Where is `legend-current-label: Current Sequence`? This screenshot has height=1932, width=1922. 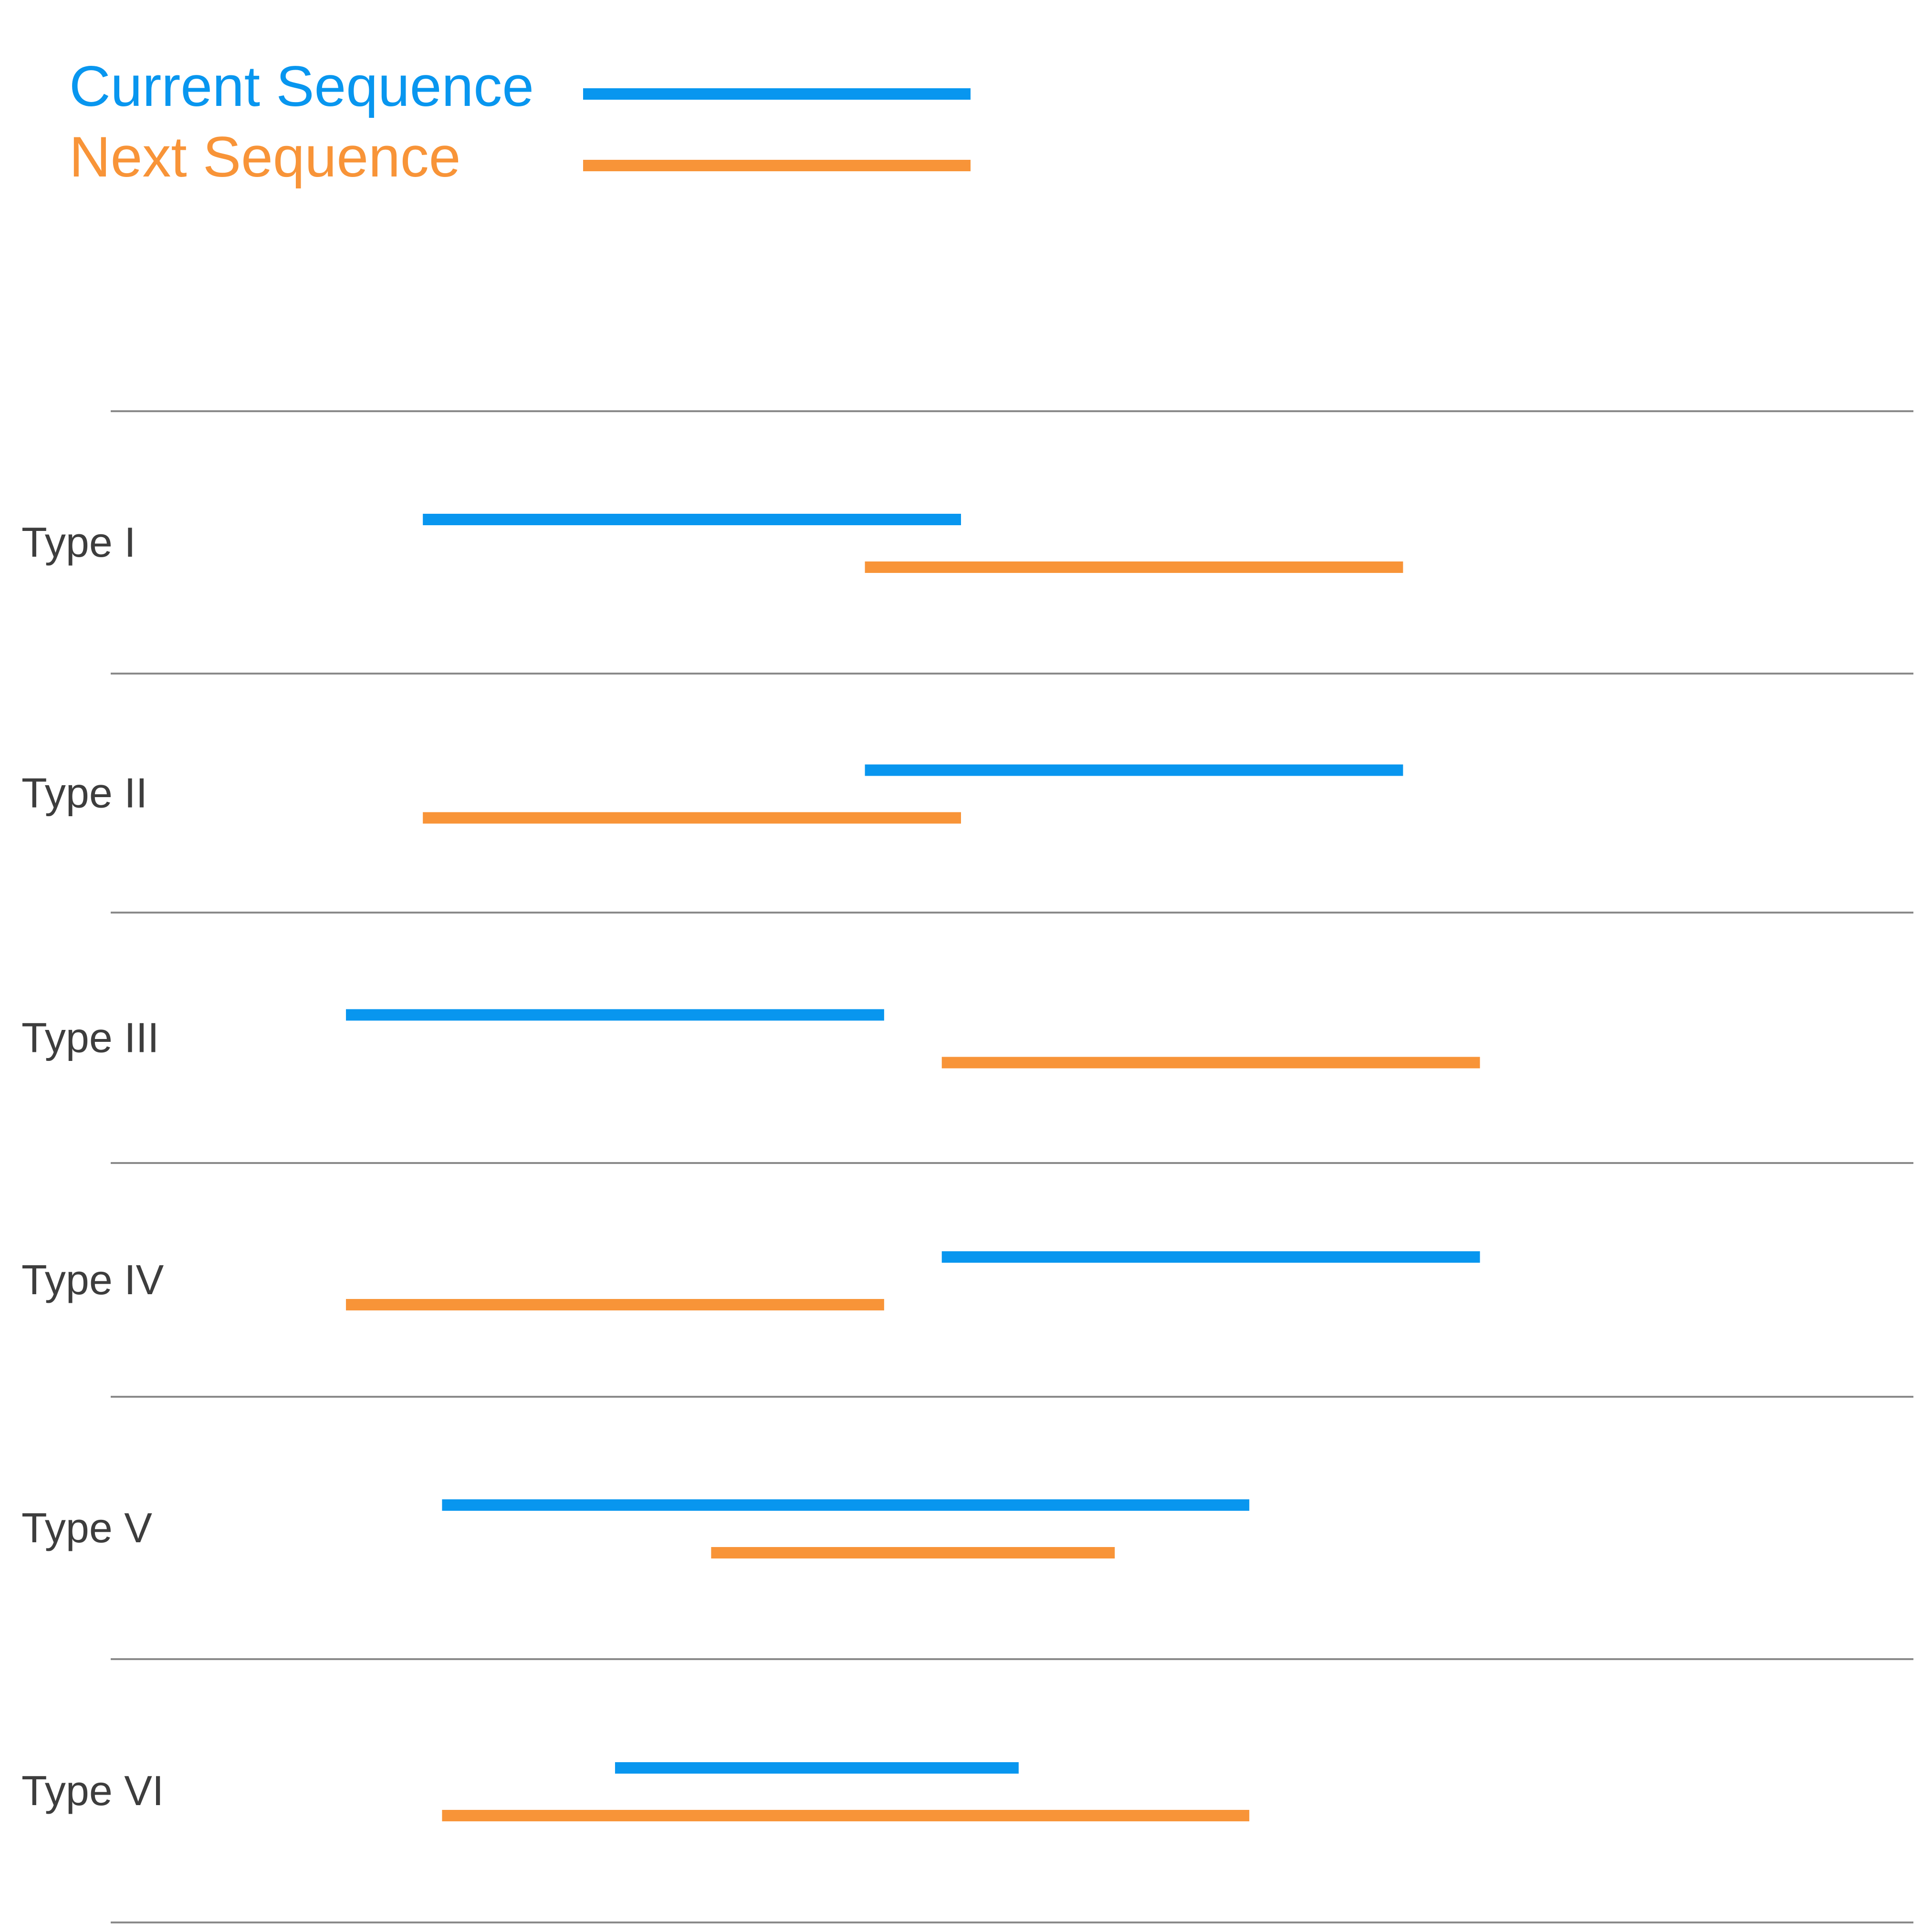
legend-current-label: Current Sequence is located at coordinates (302, 86).